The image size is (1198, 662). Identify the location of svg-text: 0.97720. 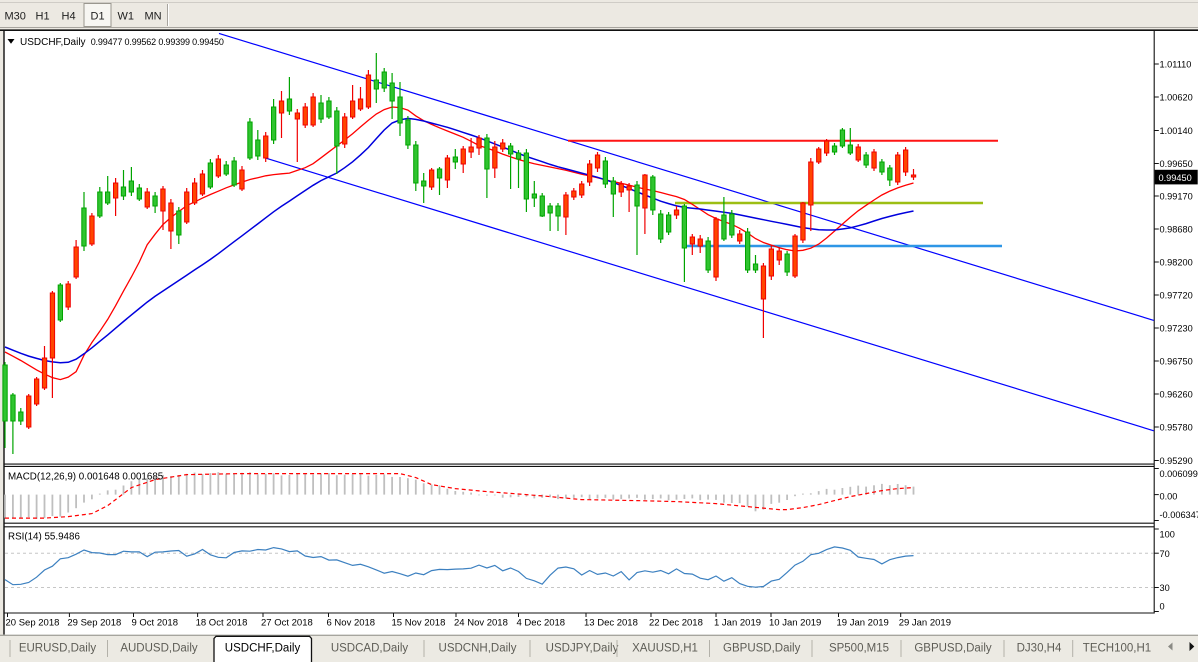
(1176, 296).